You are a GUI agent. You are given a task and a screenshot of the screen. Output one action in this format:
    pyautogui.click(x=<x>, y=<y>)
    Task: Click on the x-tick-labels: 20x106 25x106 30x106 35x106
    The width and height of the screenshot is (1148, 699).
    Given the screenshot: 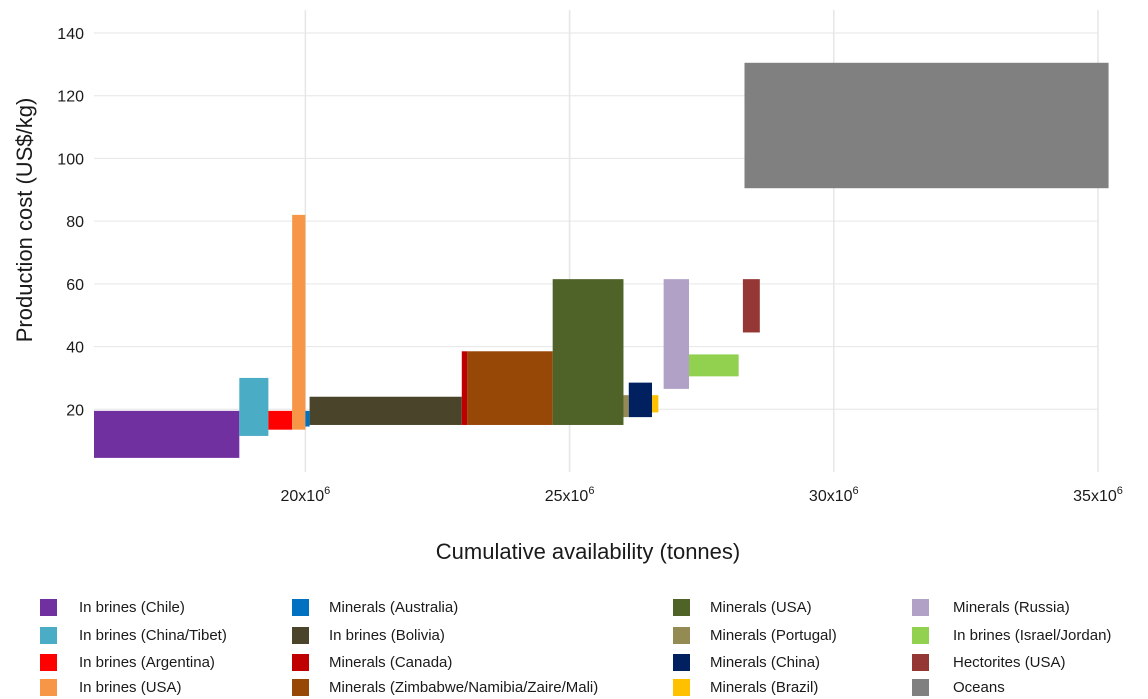 What is the action you would take?
    pyautogui.click(x=702, y=495)
    